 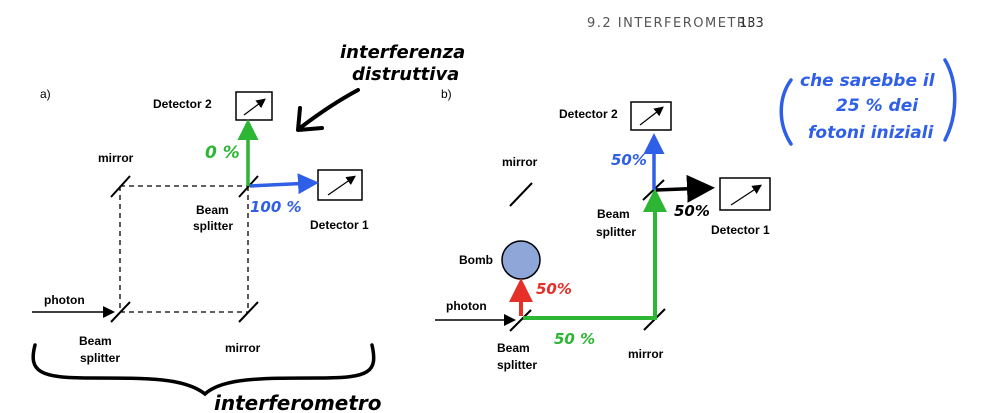 I want to click on note-pct-right: 50%, so click(x=692, y=211).